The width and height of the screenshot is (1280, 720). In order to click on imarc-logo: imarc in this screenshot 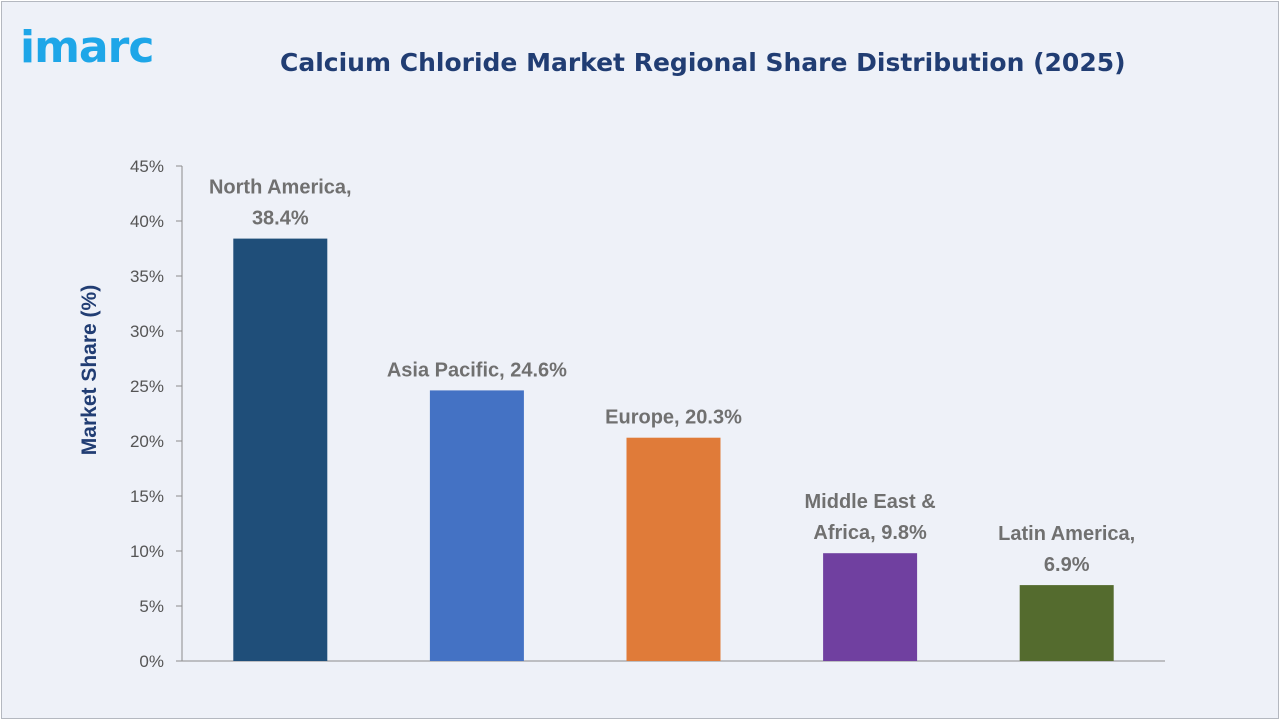, I will do `click(87, 47)`.